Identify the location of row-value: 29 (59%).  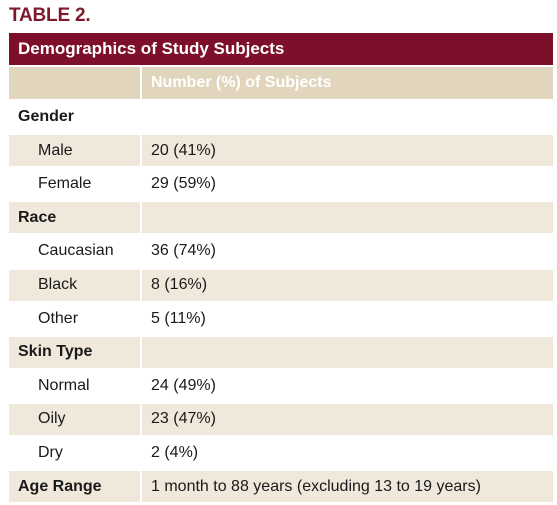
(183, 184).